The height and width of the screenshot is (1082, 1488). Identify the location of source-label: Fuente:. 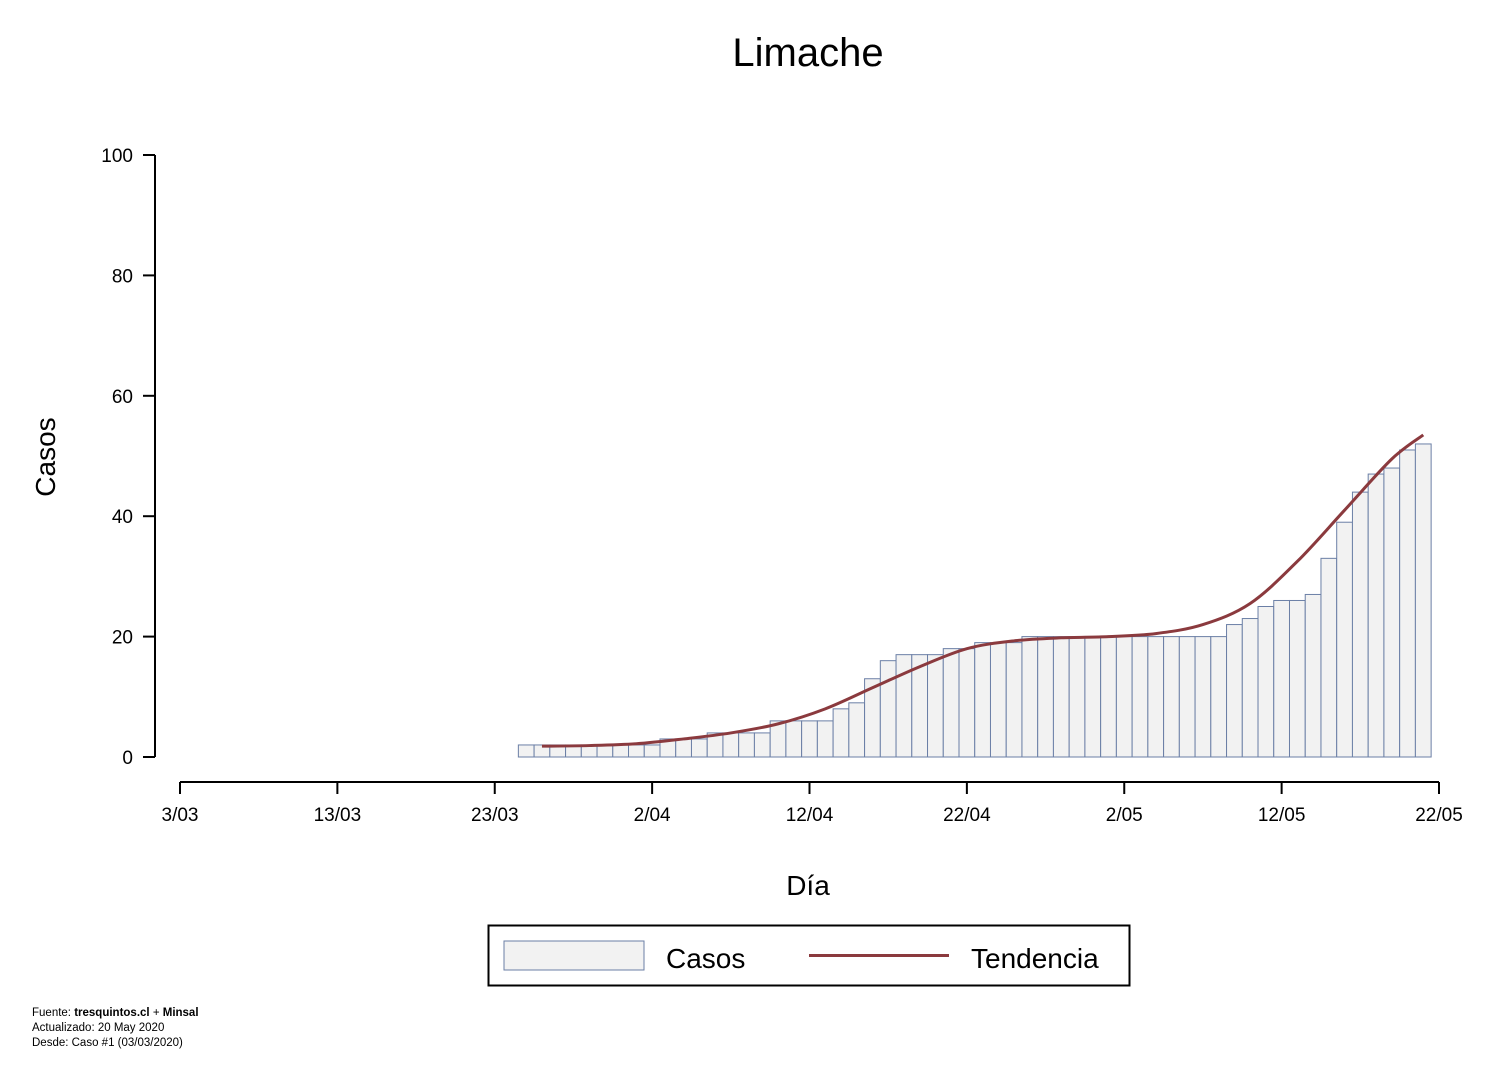
(51, 1013).